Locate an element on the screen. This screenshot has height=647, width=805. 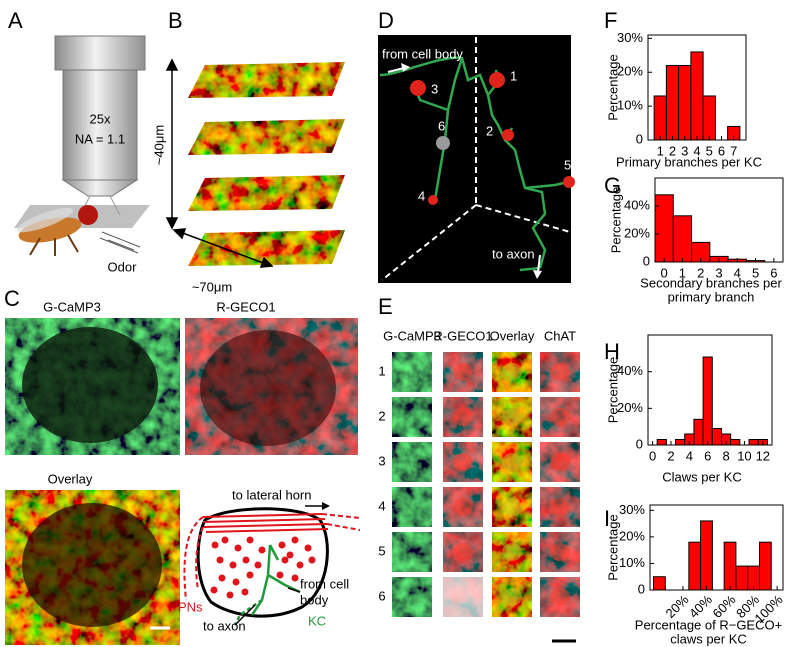
panel-label: I is located at coordinates (607, 518).